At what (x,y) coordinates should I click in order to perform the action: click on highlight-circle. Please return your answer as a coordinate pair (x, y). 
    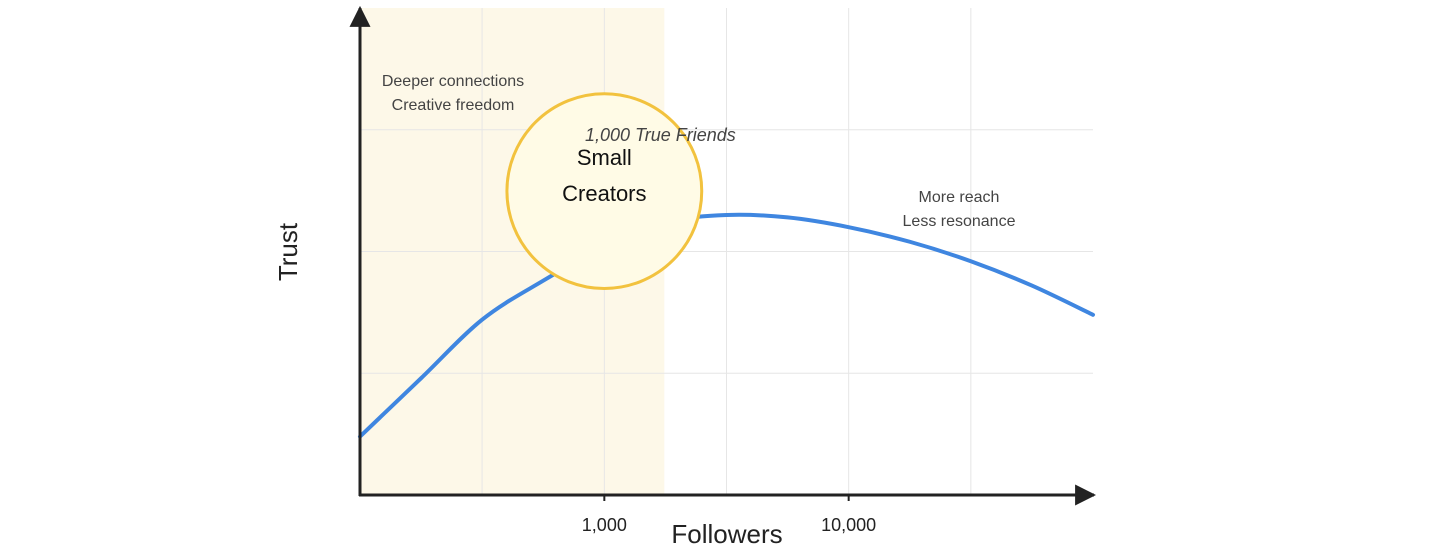
    Looking at the image, I should click on (604, 191).